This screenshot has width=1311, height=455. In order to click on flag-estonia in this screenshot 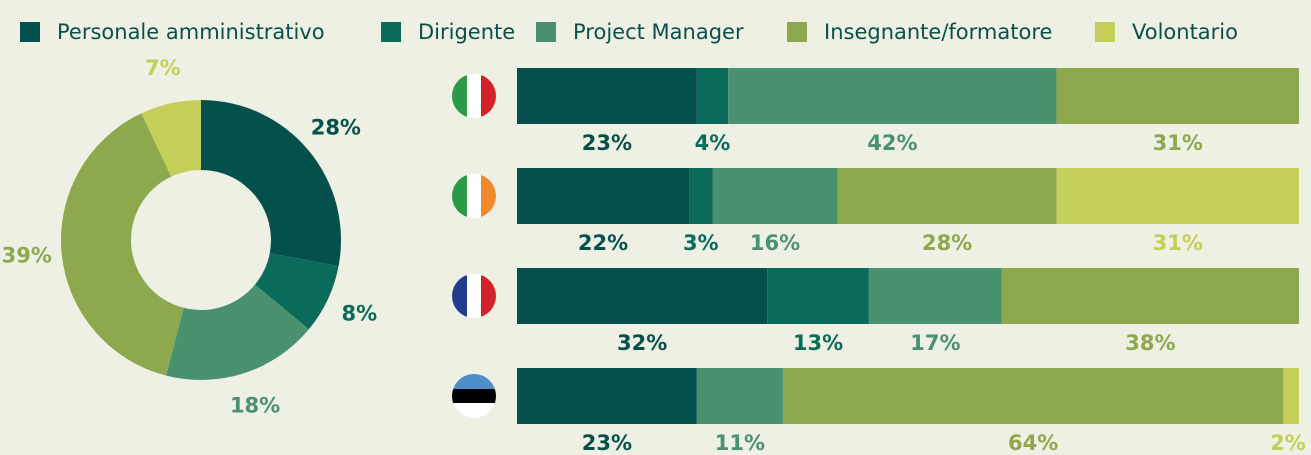, I will do `click(474, 396)`.